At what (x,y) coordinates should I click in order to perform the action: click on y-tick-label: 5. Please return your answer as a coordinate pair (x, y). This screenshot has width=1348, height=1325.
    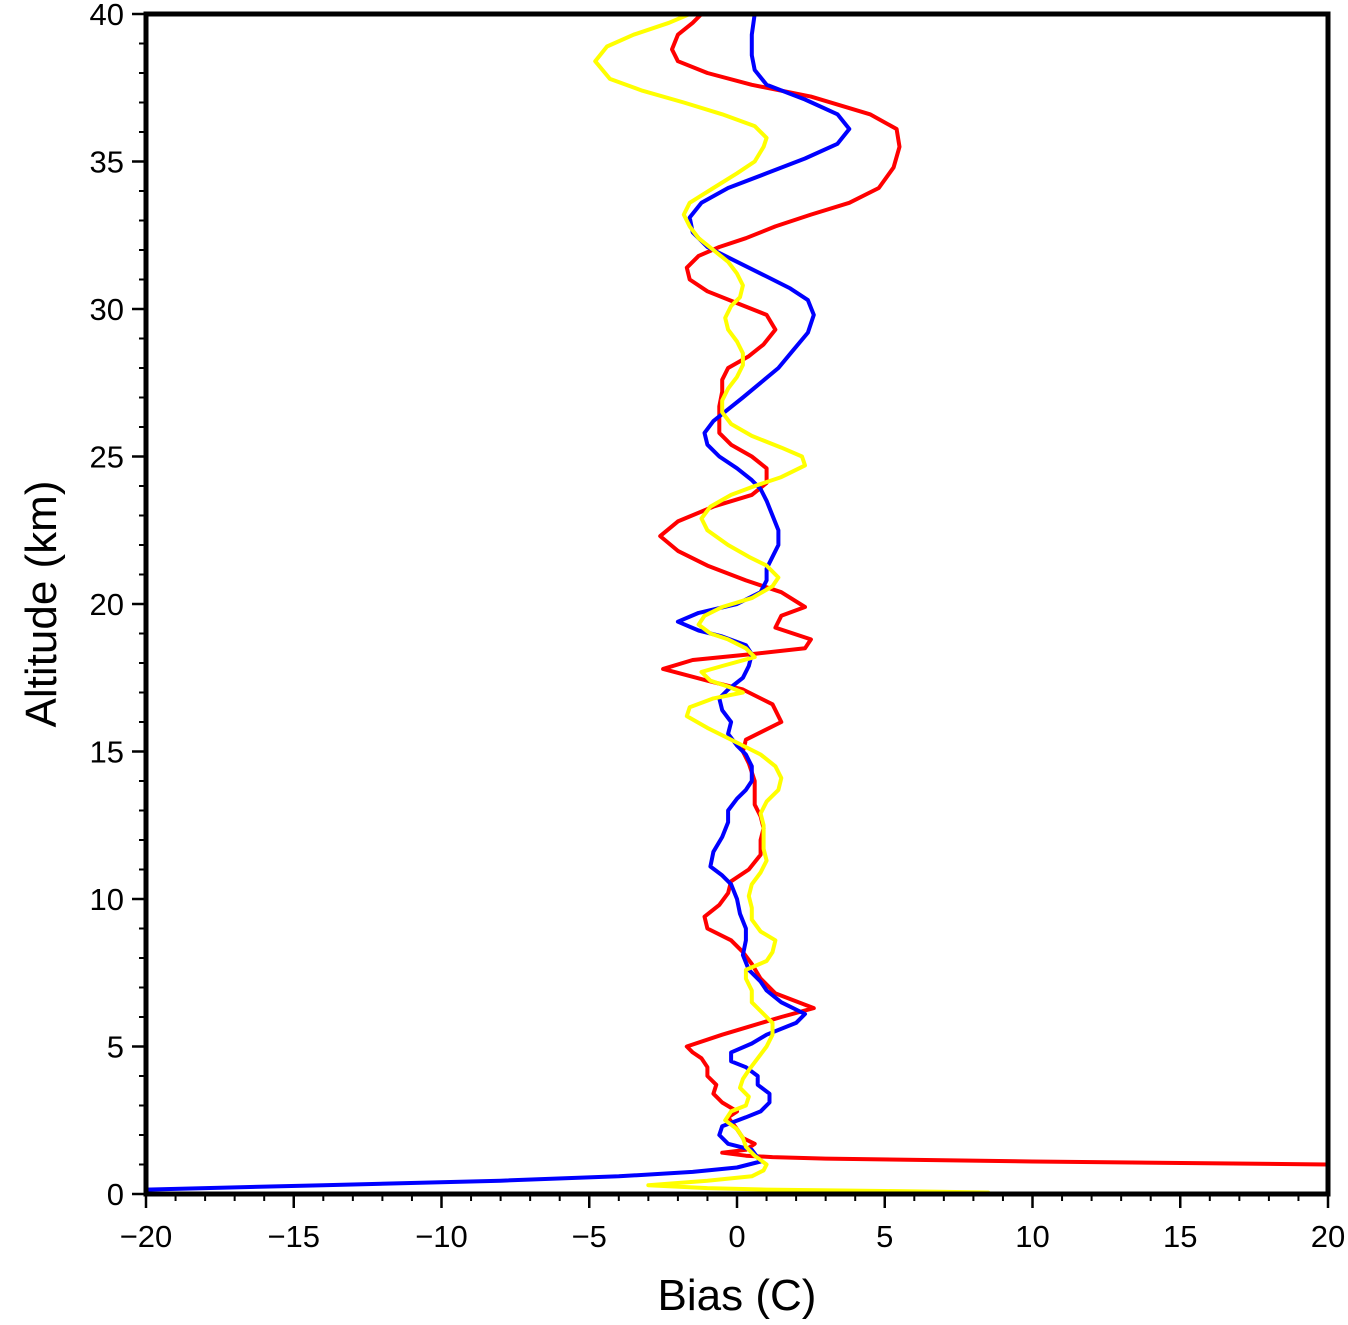
    Looking at the image, I should click on (115, 1047).